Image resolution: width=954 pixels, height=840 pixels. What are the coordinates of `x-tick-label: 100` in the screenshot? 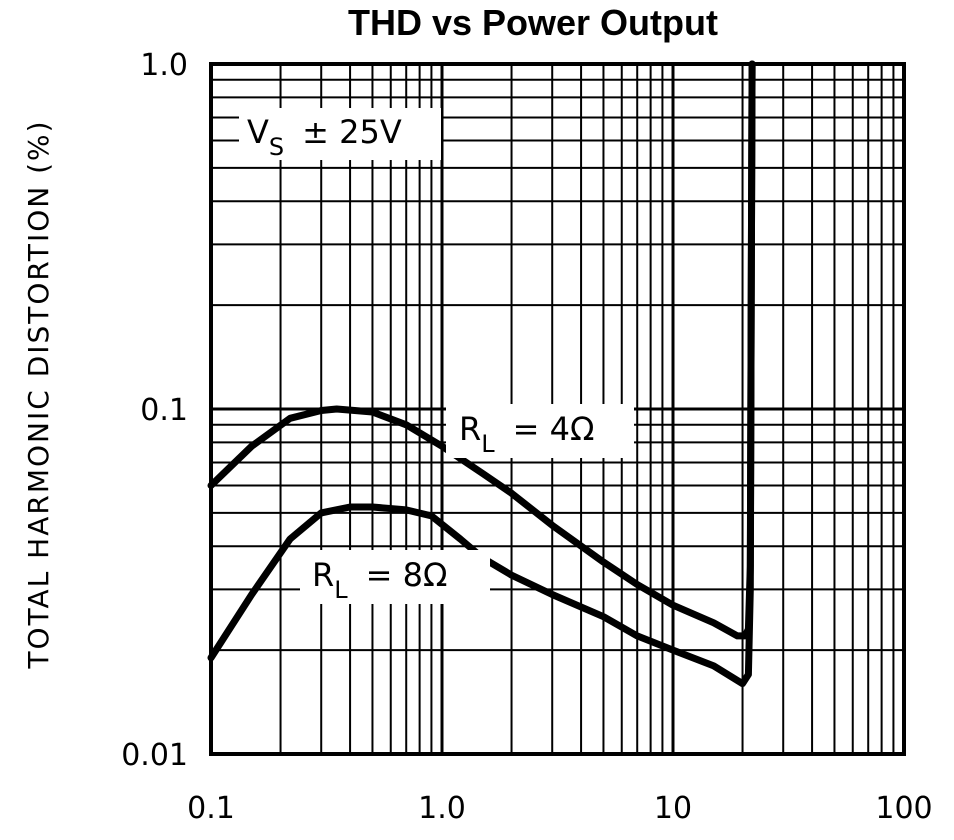 It's located at (903, 808).